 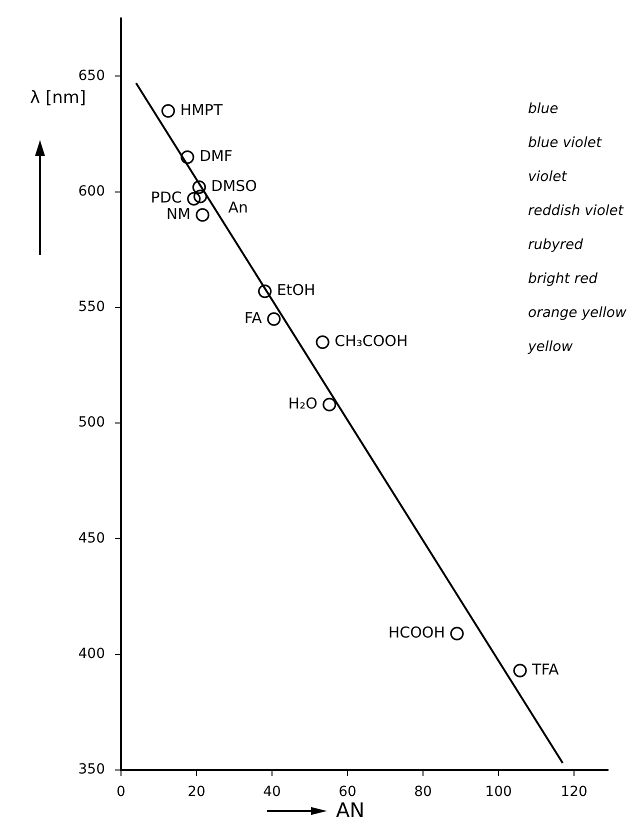 What do you see at coordinates (548, 177) in the screenshot?
I see `annotation: violet` at bounding box center [548, 177].